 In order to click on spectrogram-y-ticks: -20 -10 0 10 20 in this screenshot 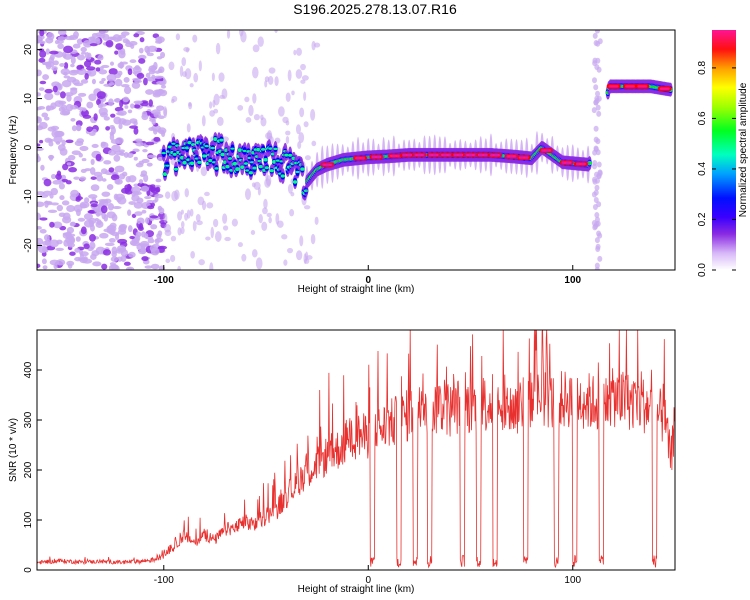, I will do `click(32, 148)`.